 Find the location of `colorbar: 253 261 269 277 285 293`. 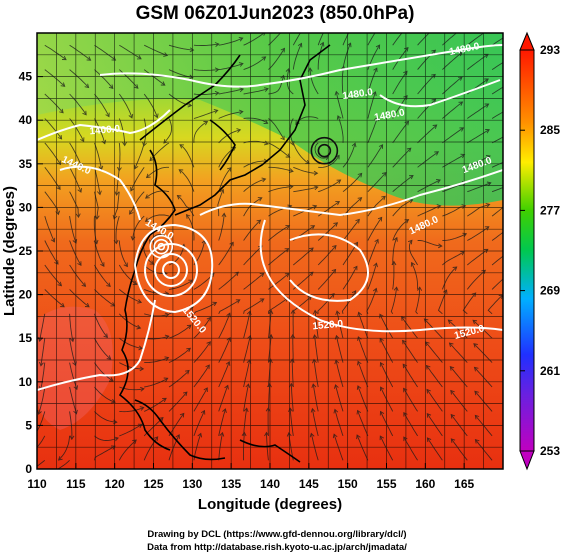

colorbar: 253 261 269 277 285 293 is located at coordinates (539, 251).